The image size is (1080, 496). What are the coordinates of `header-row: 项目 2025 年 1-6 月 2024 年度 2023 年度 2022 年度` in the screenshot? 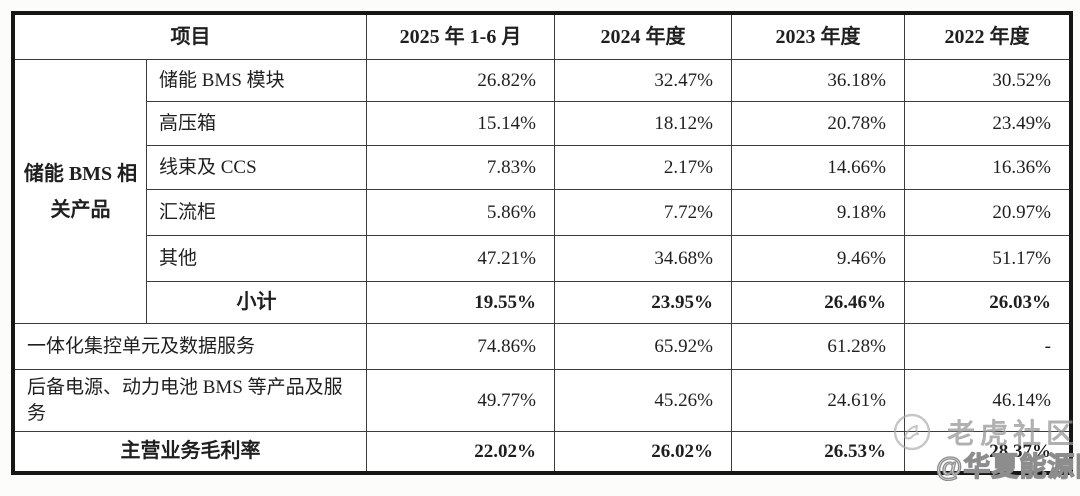 It's located at (542, 36).